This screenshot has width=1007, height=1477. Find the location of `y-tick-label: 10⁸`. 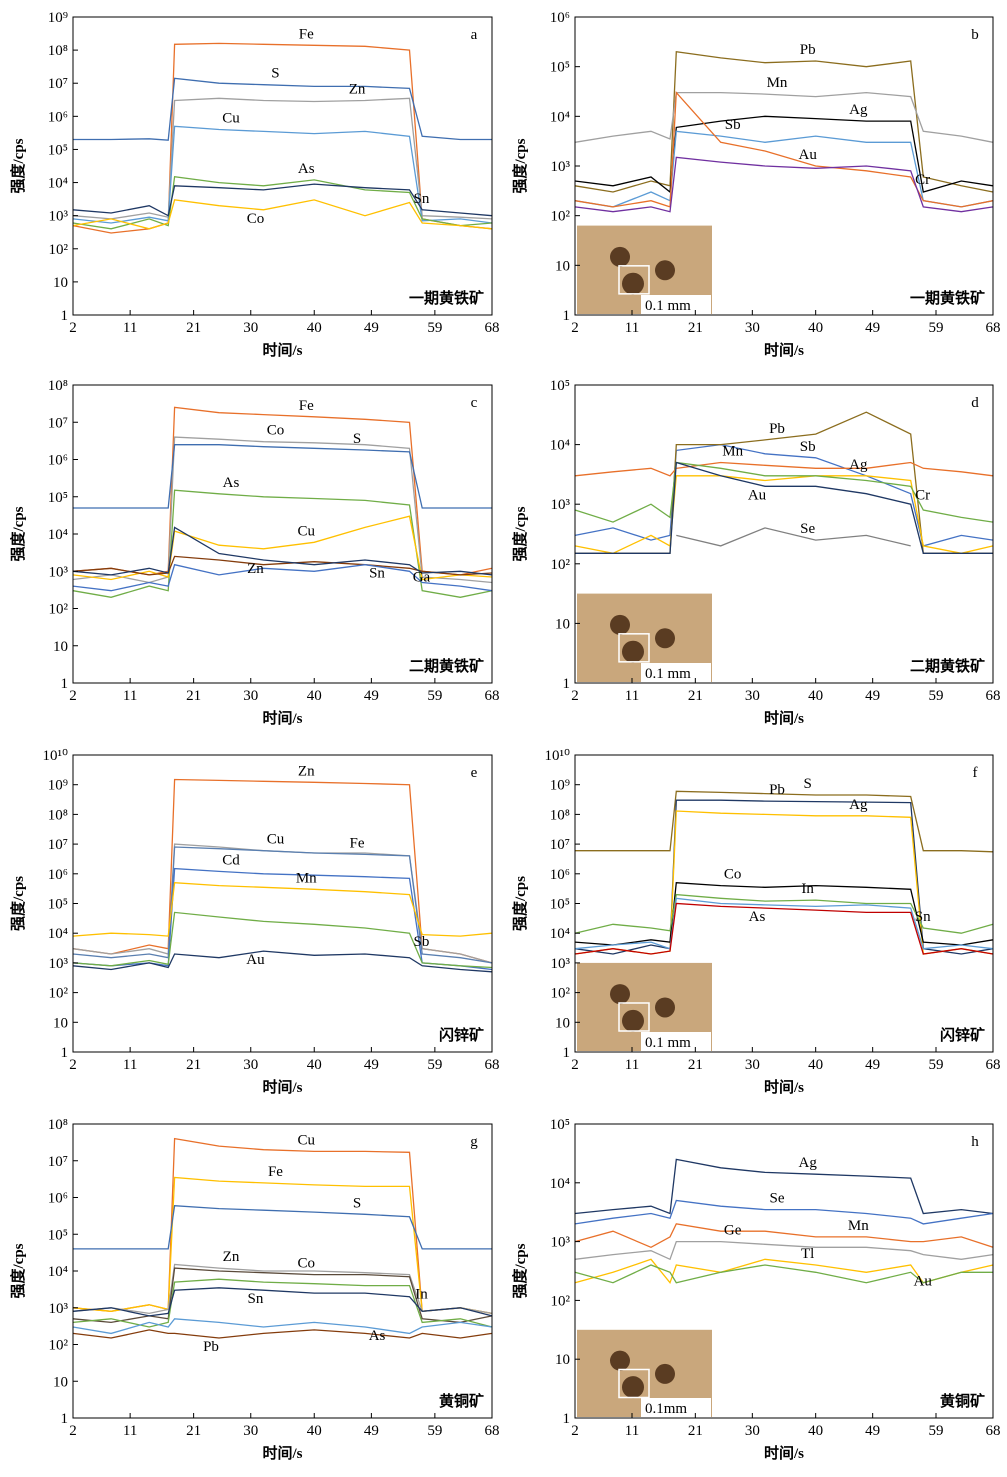

y-tick-label: 10⁸ is located at coordinates (560, 815).